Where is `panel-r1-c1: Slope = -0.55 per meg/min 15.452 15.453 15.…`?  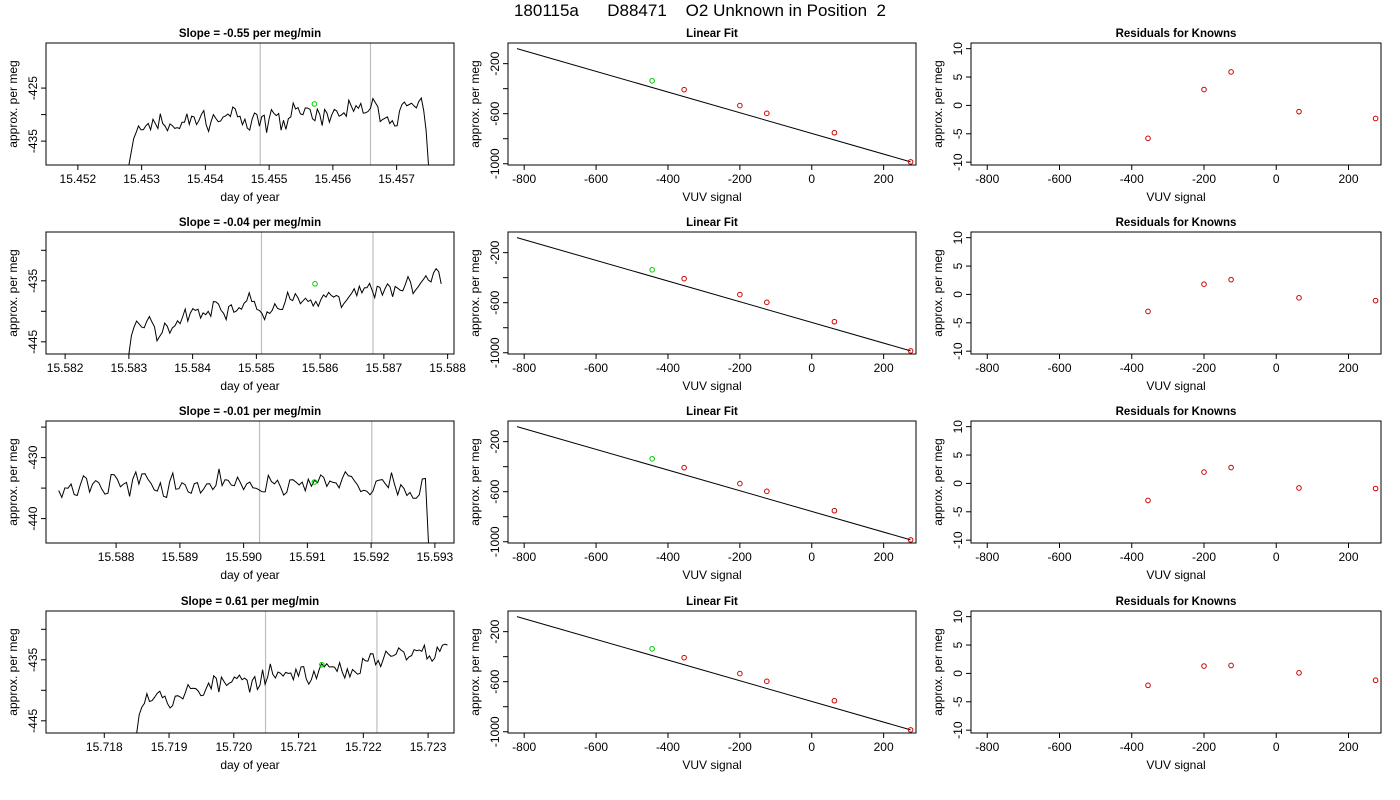
panel-r1-c1: Slope = -0.55 per meg/min 15.452 15.453 15.… is located at coordinates (230, 116).